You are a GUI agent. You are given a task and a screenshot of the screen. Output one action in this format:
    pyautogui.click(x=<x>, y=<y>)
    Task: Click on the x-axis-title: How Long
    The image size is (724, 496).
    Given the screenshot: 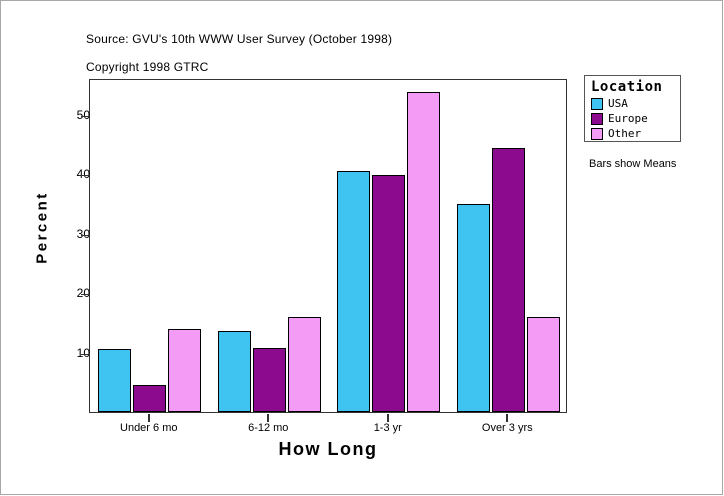 What is the action you would take?
    pyautogui.click(x=328, y=449)
    